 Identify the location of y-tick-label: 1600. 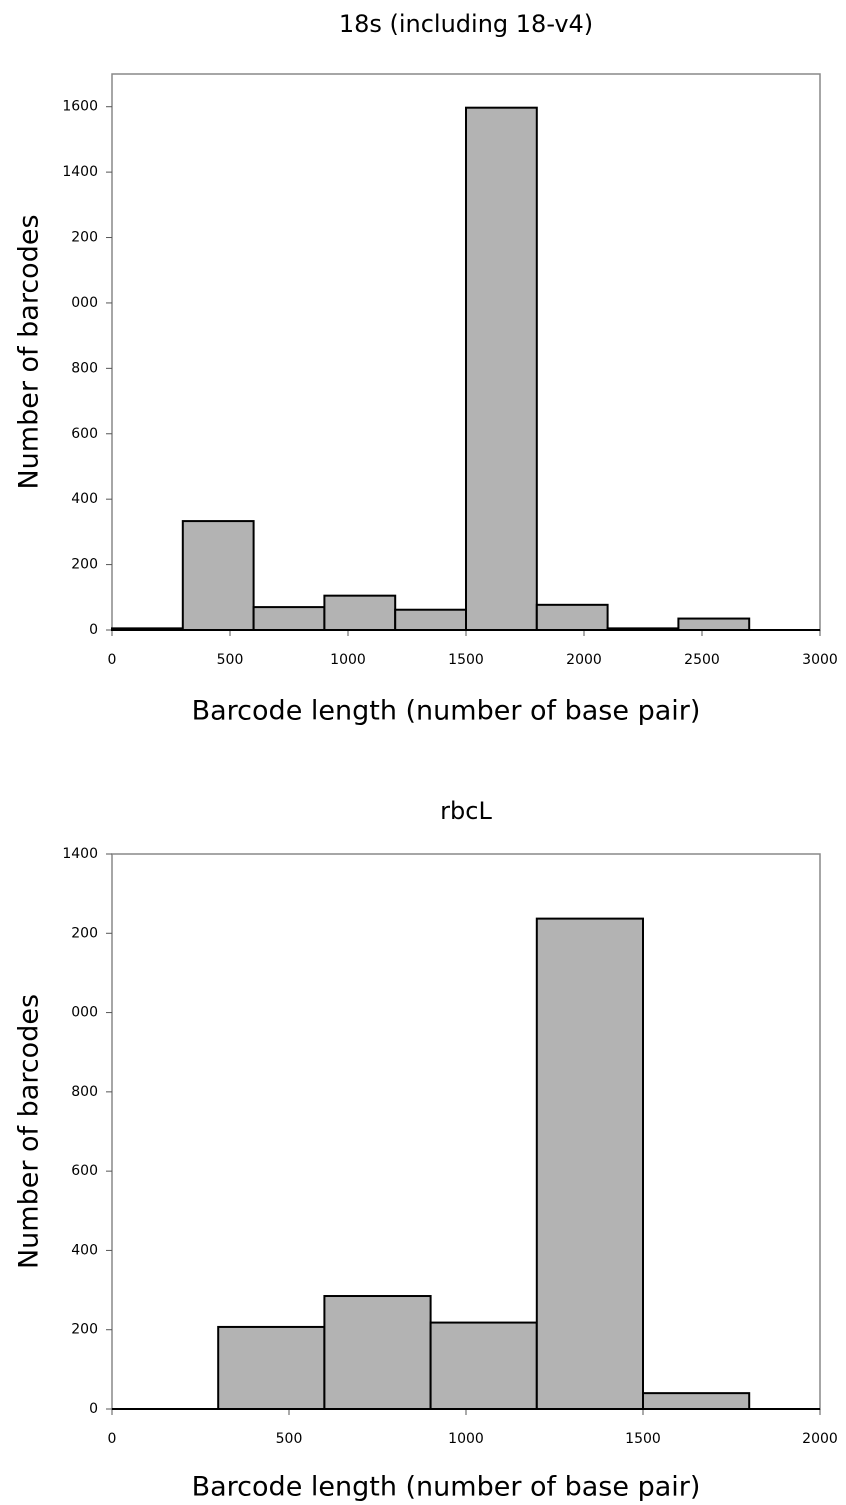
(80, 107).